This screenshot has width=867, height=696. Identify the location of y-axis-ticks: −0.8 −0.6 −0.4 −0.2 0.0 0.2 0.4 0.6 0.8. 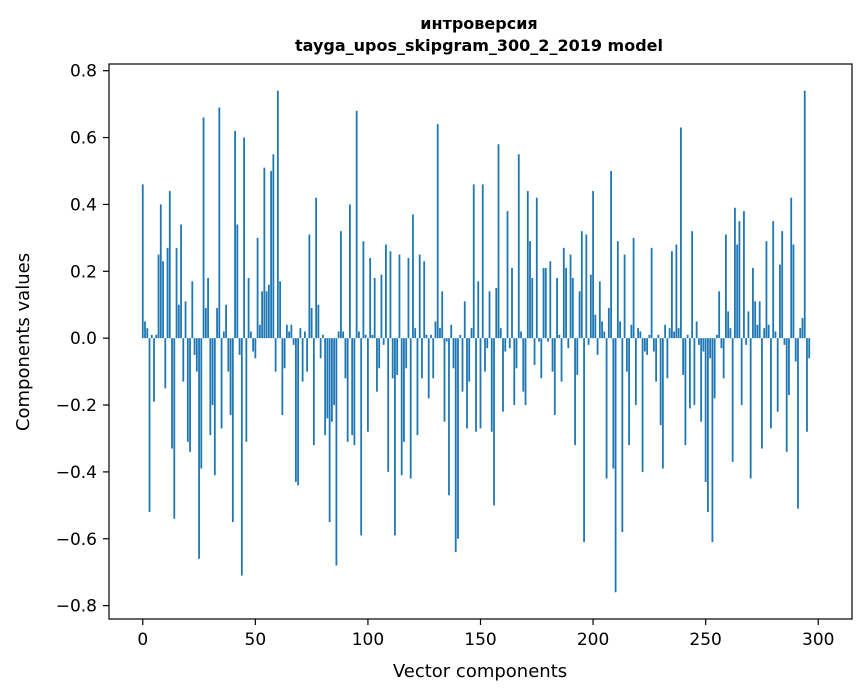
(82, 339).